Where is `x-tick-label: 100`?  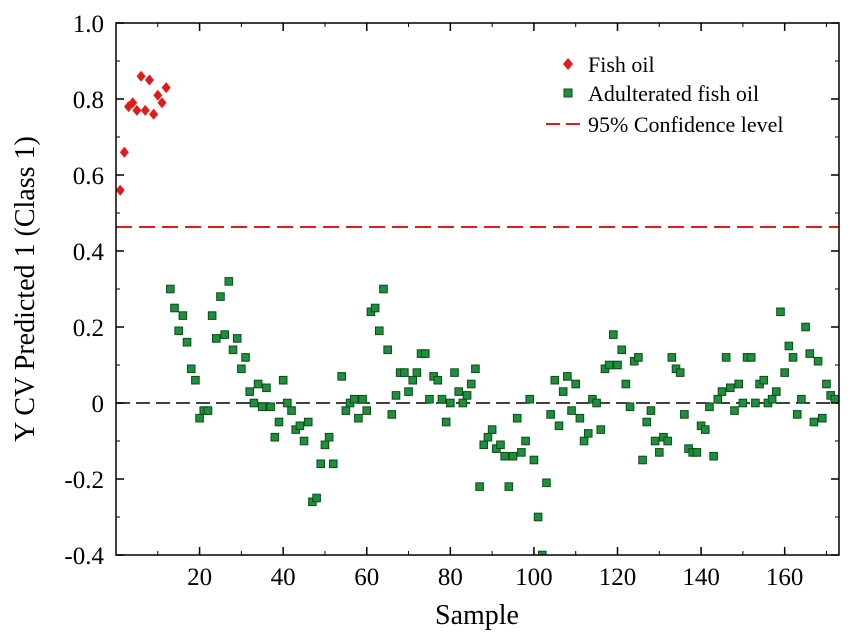 x-tick-label: 100 is located at coordinates (534, 577).